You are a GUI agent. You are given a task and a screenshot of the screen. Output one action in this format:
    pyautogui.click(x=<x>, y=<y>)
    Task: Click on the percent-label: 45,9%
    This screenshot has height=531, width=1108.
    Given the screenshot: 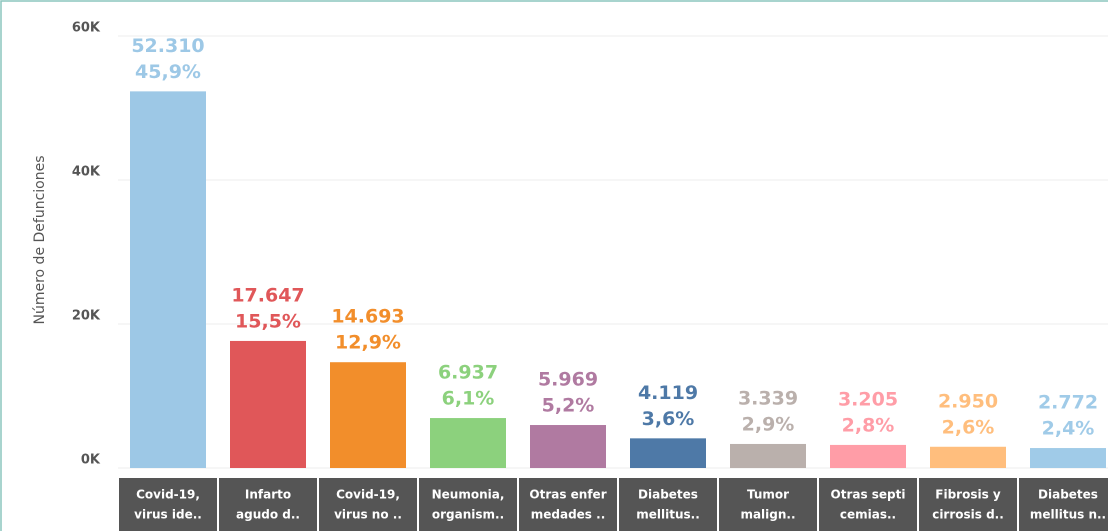 What is the action you would take?
    pyautogui.click(x=168, y=72)
    